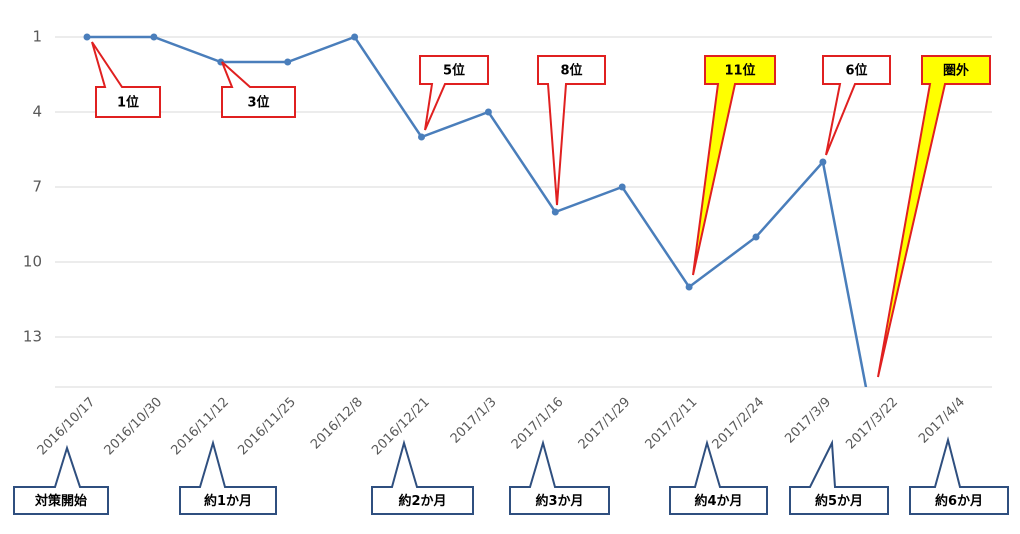 The image size is (1020, 534). I want to click on x-tick-label: 2017/1/29, so click(605, 424).